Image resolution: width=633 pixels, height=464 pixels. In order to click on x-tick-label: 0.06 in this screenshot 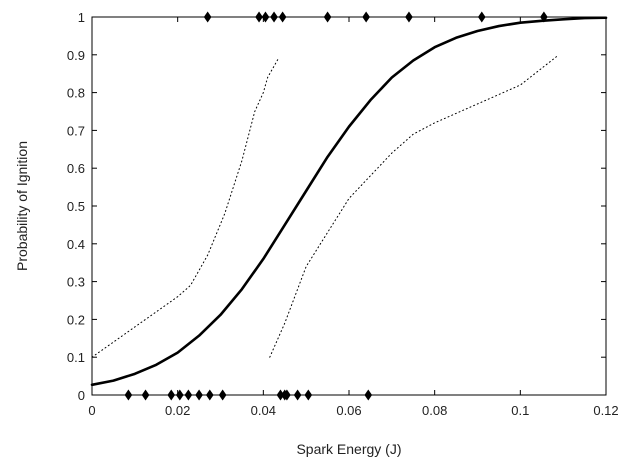, I will do `click(348, 410)`.